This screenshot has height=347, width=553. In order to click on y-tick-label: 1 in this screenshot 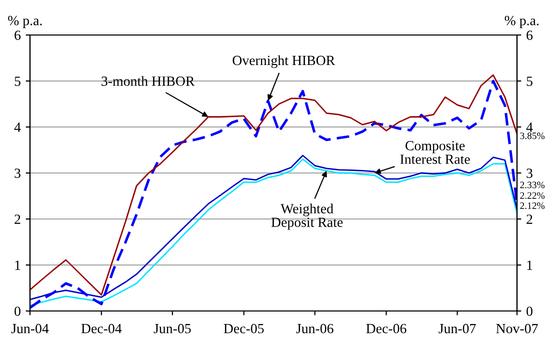, I will do `click(17, 265)`.